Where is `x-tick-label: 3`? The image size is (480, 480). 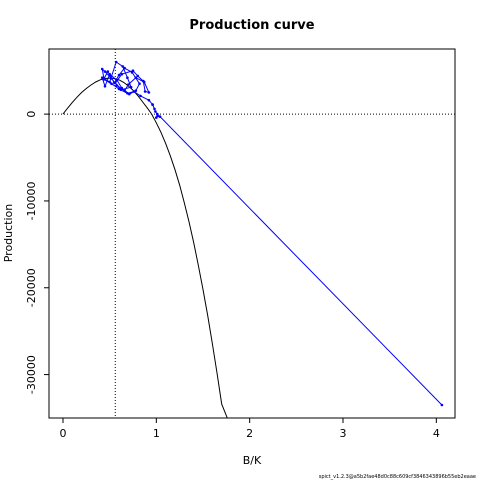
x-tick-label: 3 is located at coordinates (343, 433).